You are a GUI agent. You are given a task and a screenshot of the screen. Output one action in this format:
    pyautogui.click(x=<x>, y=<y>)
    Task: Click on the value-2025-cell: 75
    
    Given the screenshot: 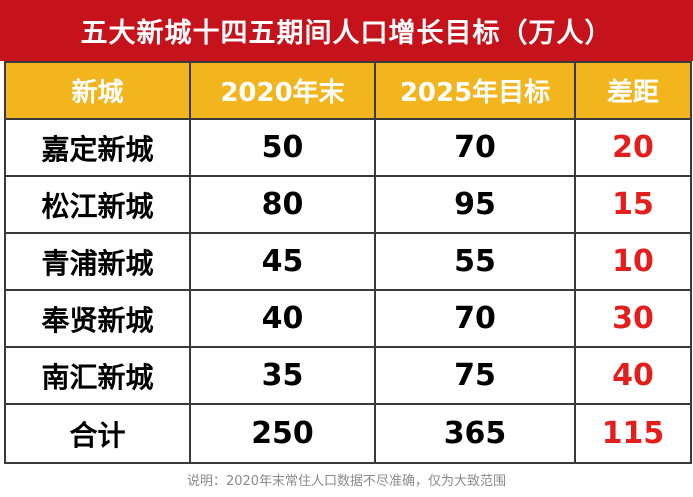 What is the action you would take?
    pyautogui.click(x=475, y=375)
    